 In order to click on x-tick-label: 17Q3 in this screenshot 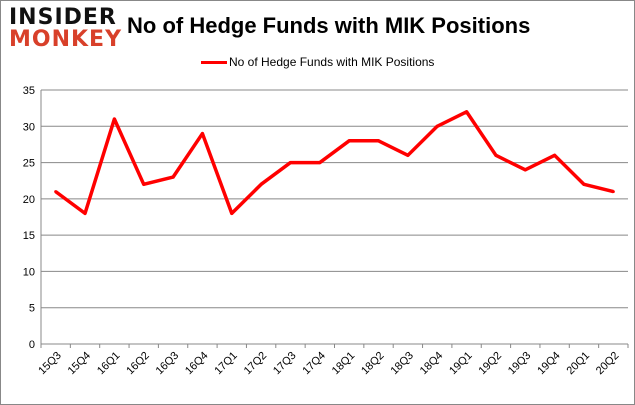, I will do `click(285, 364)`.